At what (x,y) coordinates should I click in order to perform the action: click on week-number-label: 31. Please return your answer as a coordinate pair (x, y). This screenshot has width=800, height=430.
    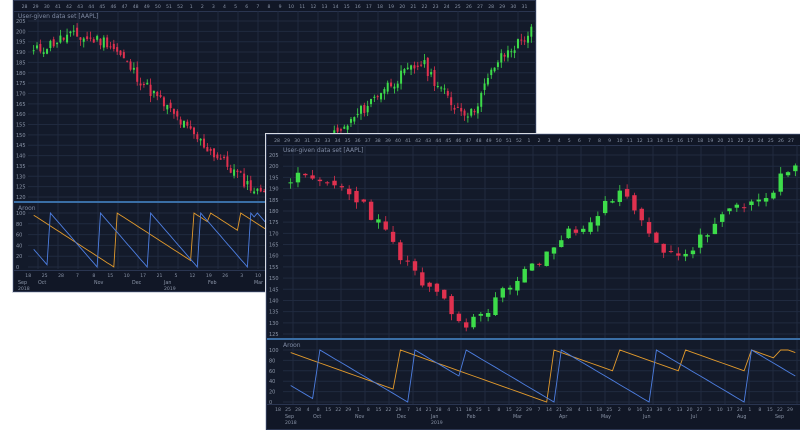
    Looking at the image, I should click on (307, 141).